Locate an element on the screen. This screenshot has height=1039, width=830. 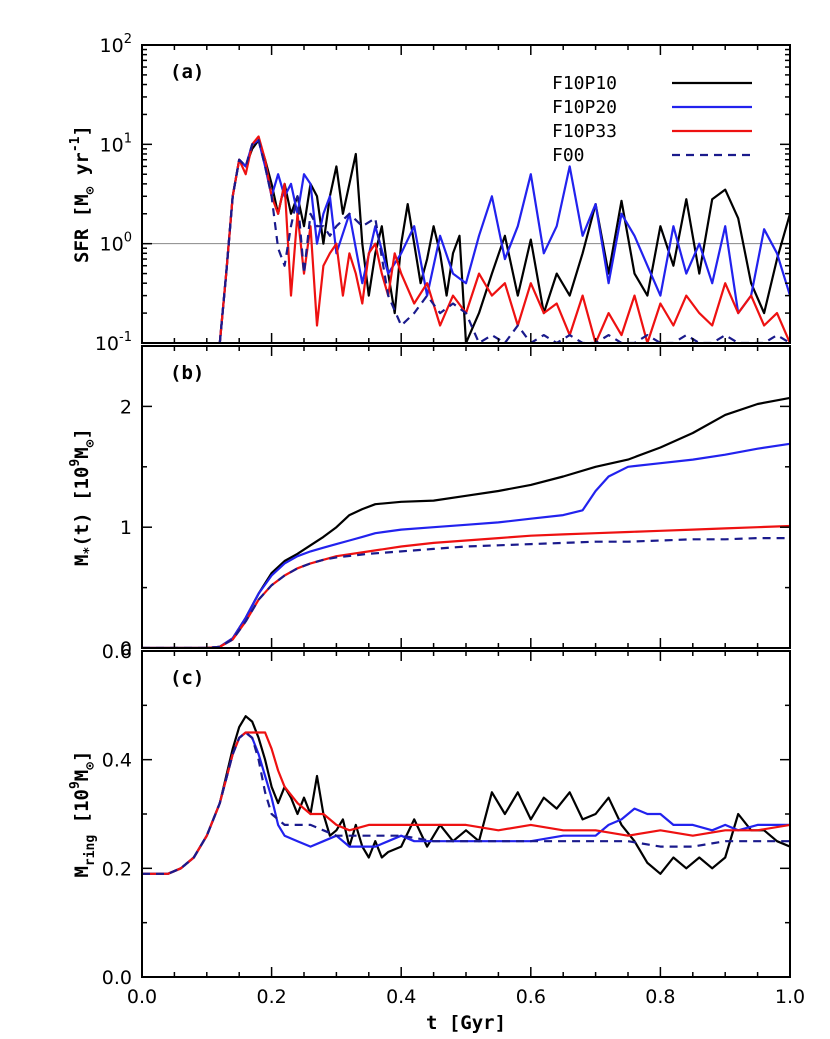
tick-exponent: 2 is located at coordinates (128, 39).